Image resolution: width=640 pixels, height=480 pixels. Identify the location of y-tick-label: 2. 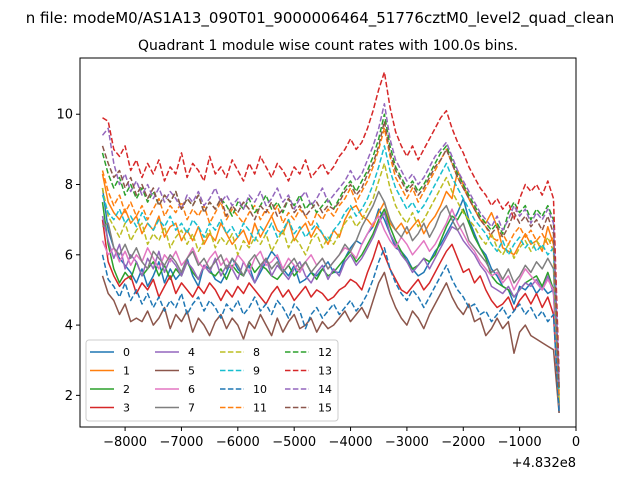
(69, 396).